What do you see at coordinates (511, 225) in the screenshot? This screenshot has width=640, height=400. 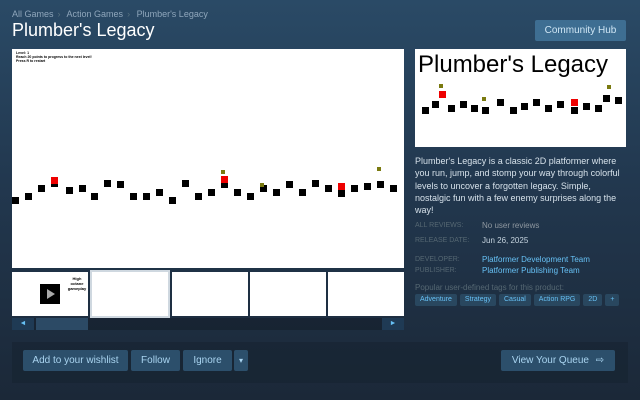 I see `reviews-value: No user reviews` at bounding box center [511, 225].